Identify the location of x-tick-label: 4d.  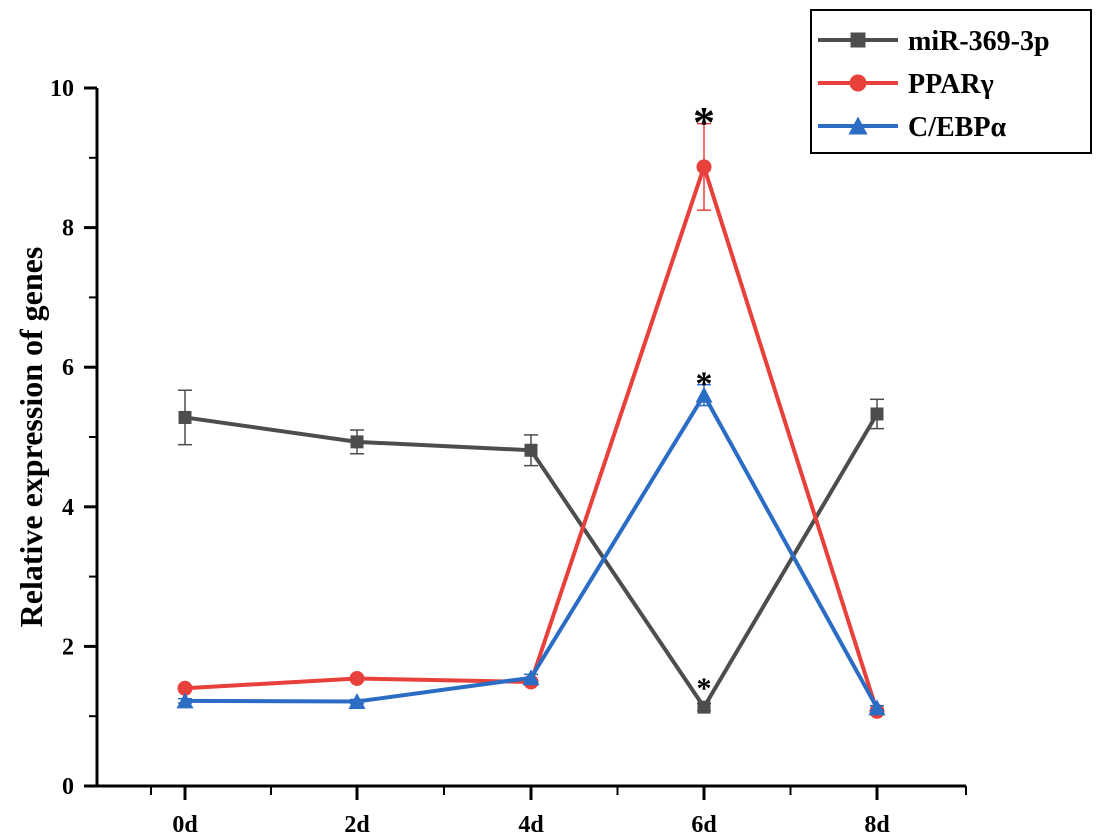
(531, 825).